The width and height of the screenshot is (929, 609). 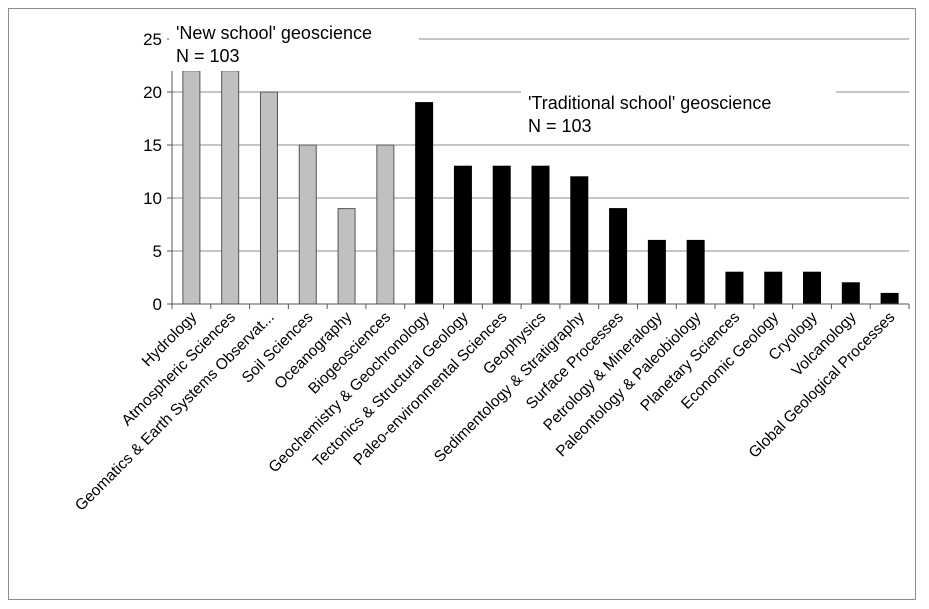 I want to click on annotation-new-school-title: 'New school' geoscience, so click(x=274, y=33).